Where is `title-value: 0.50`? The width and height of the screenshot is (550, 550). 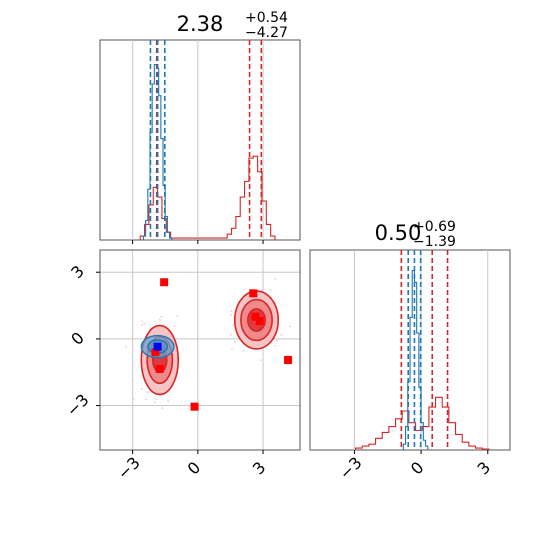
title-value: 0.50 is located at coordinates (398, 233).